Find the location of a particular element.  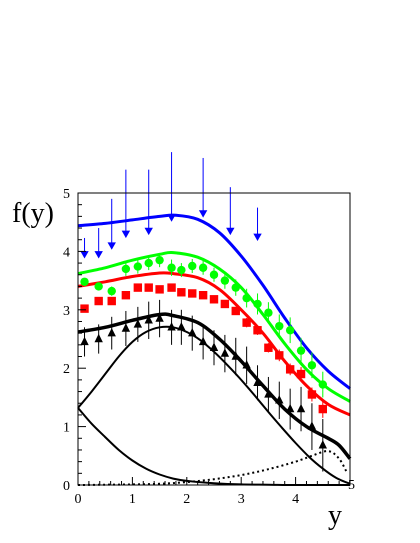

x-tick-label: 0 is located at coordinates (78, 499).